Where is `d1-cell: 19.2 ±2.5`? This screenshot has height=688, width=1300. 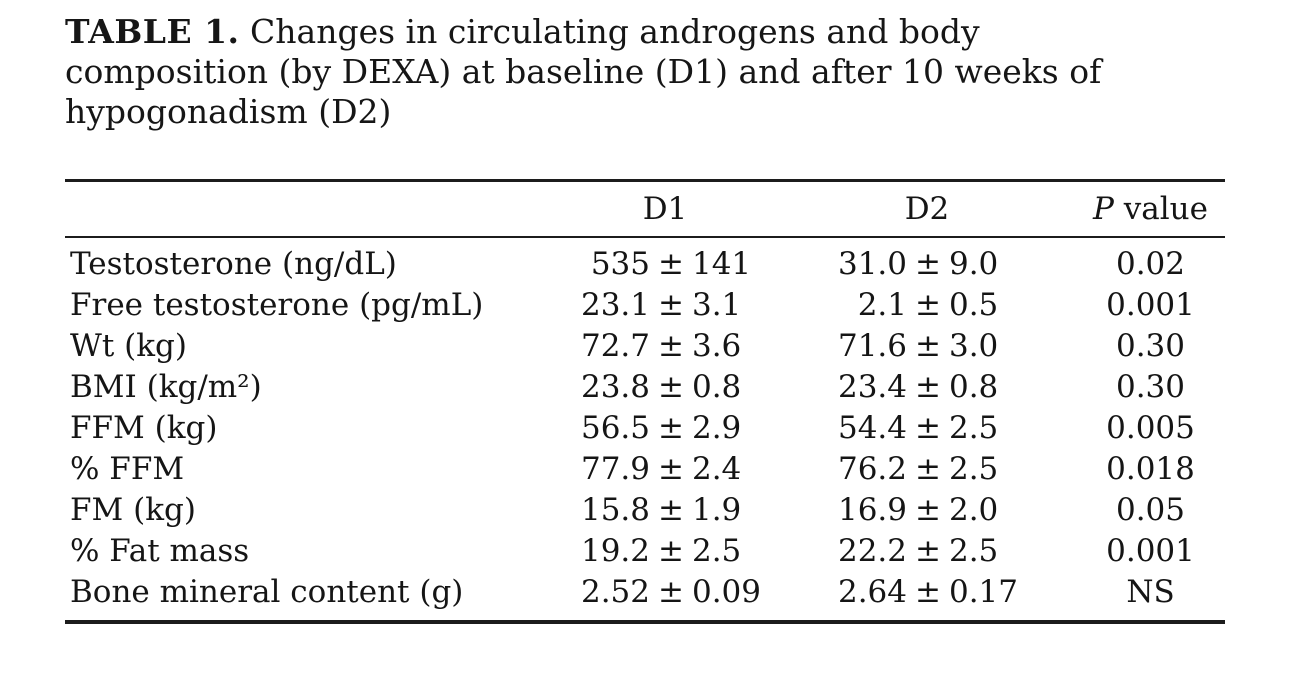
d1-cell: 19.2 ±2.5 is located at coordinates (665, 551).